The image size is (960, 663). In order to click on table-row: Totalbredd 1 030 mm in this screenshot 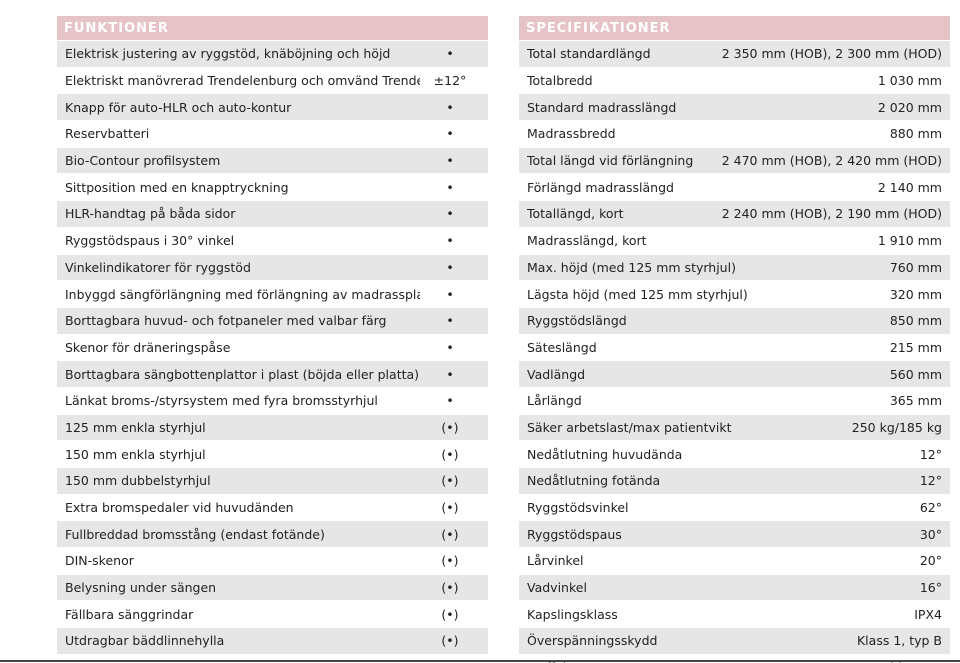, I will do `click(734, 81)`.